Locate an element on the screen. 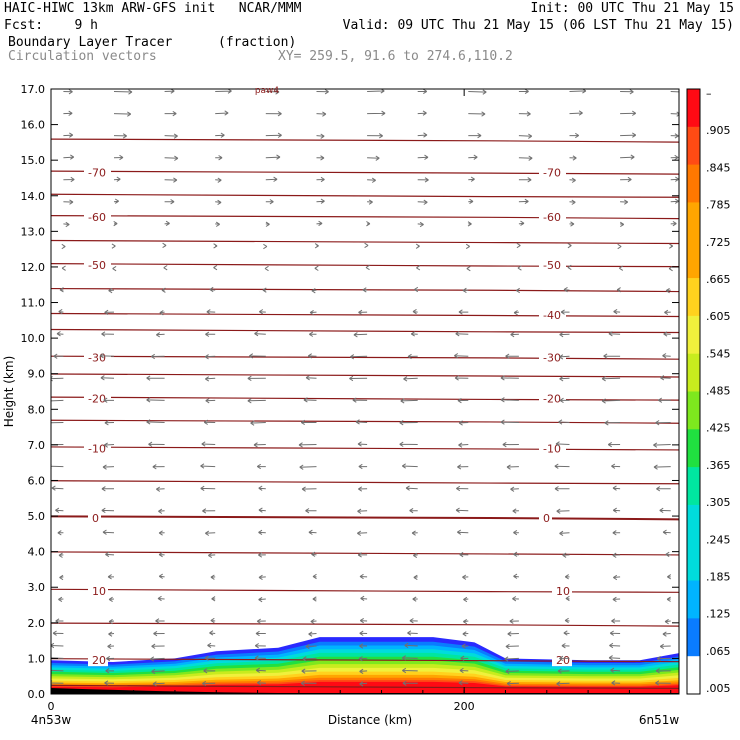 Image resolution: width=740 pixels, height=740 pixels. header-line1-left: HAIC-HIWC 13km ARW-GFS init NCAR/MMM is located at coordinates (153, 8).